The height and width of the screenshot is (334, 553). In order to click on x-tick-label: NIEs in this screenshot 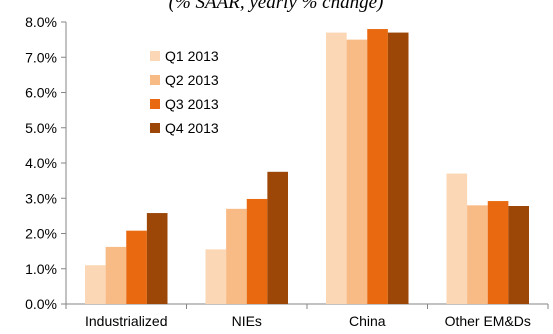, I will do `click(247, 321)`.